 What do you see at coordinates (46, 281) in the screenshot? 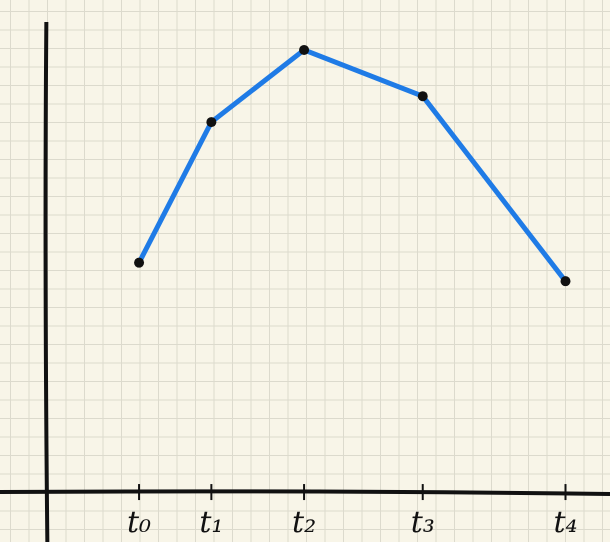
I see `y-axis` at bounding box center [46, 281].